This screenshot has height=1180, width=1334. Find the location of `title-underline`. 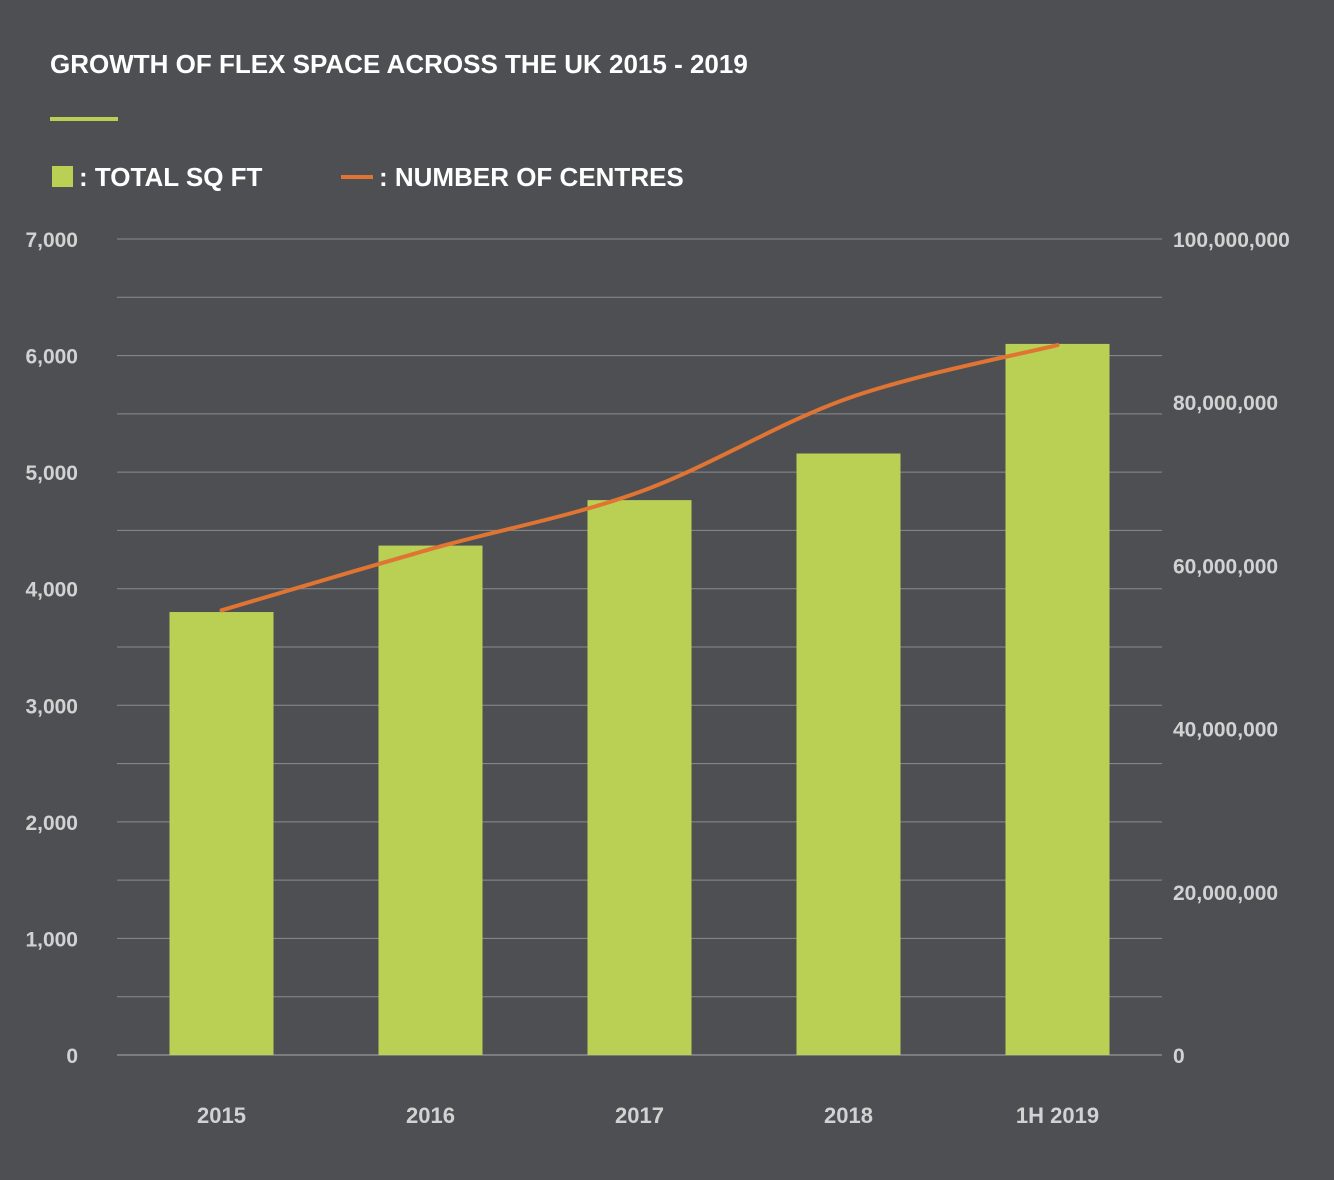

title-underline is located at coordinates (84, 119).